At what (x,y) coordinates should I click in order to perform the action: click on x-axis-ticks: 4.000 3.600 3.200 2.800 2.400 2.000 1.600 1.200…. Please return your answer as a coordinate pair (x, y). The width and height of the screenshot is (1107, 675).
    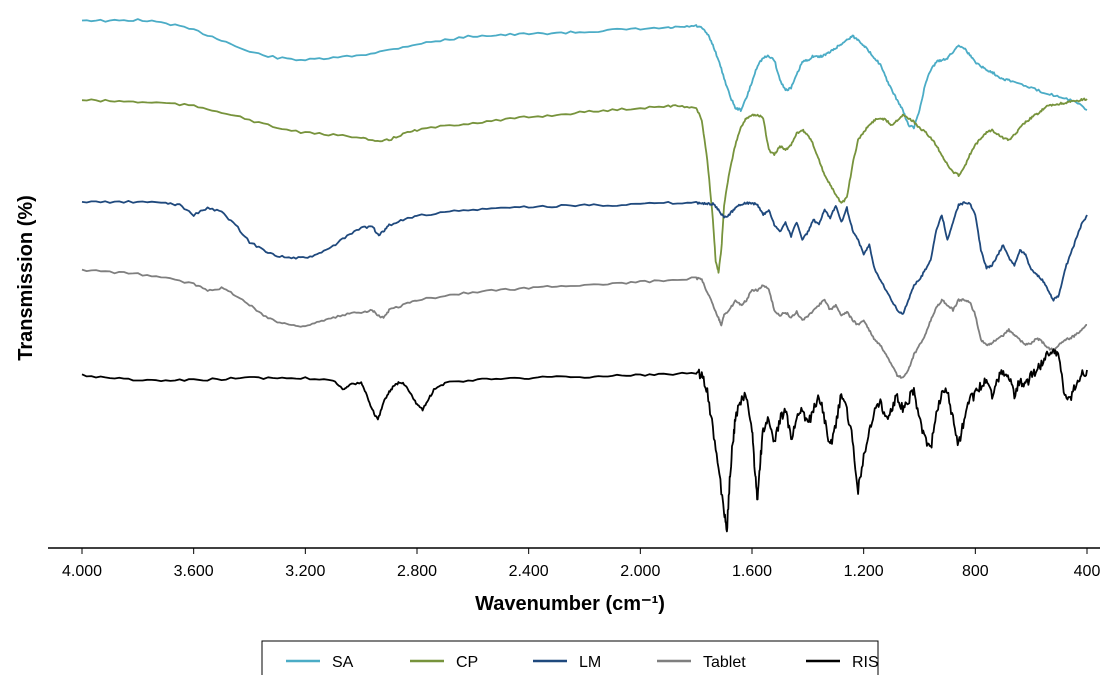
    Looking at the image, I should click on (581, 564).